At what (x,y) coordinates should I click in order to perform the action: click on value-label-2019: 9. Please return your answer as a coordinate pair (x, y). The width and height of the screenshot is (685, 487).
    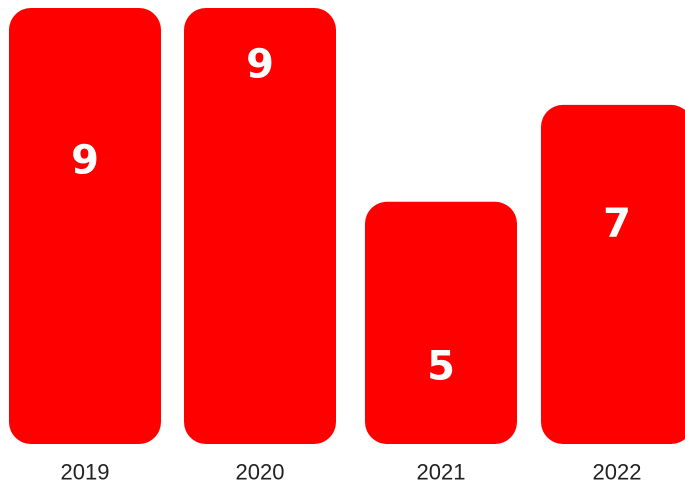
    Looking at the image, I should click on (85, 161).